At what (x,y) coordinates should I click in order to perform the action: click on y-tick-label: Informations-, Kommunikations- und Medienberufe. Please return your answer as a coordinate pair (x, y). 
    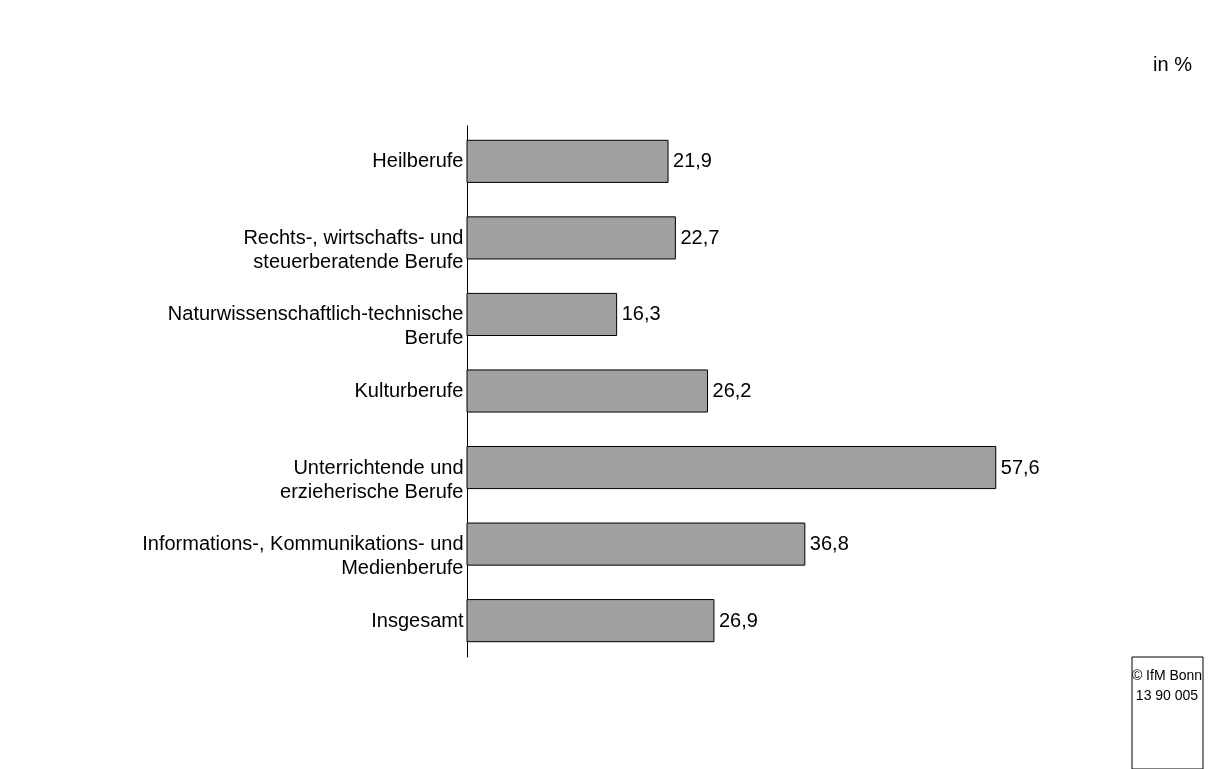
    Looking at the image, I should click on (303, 555).